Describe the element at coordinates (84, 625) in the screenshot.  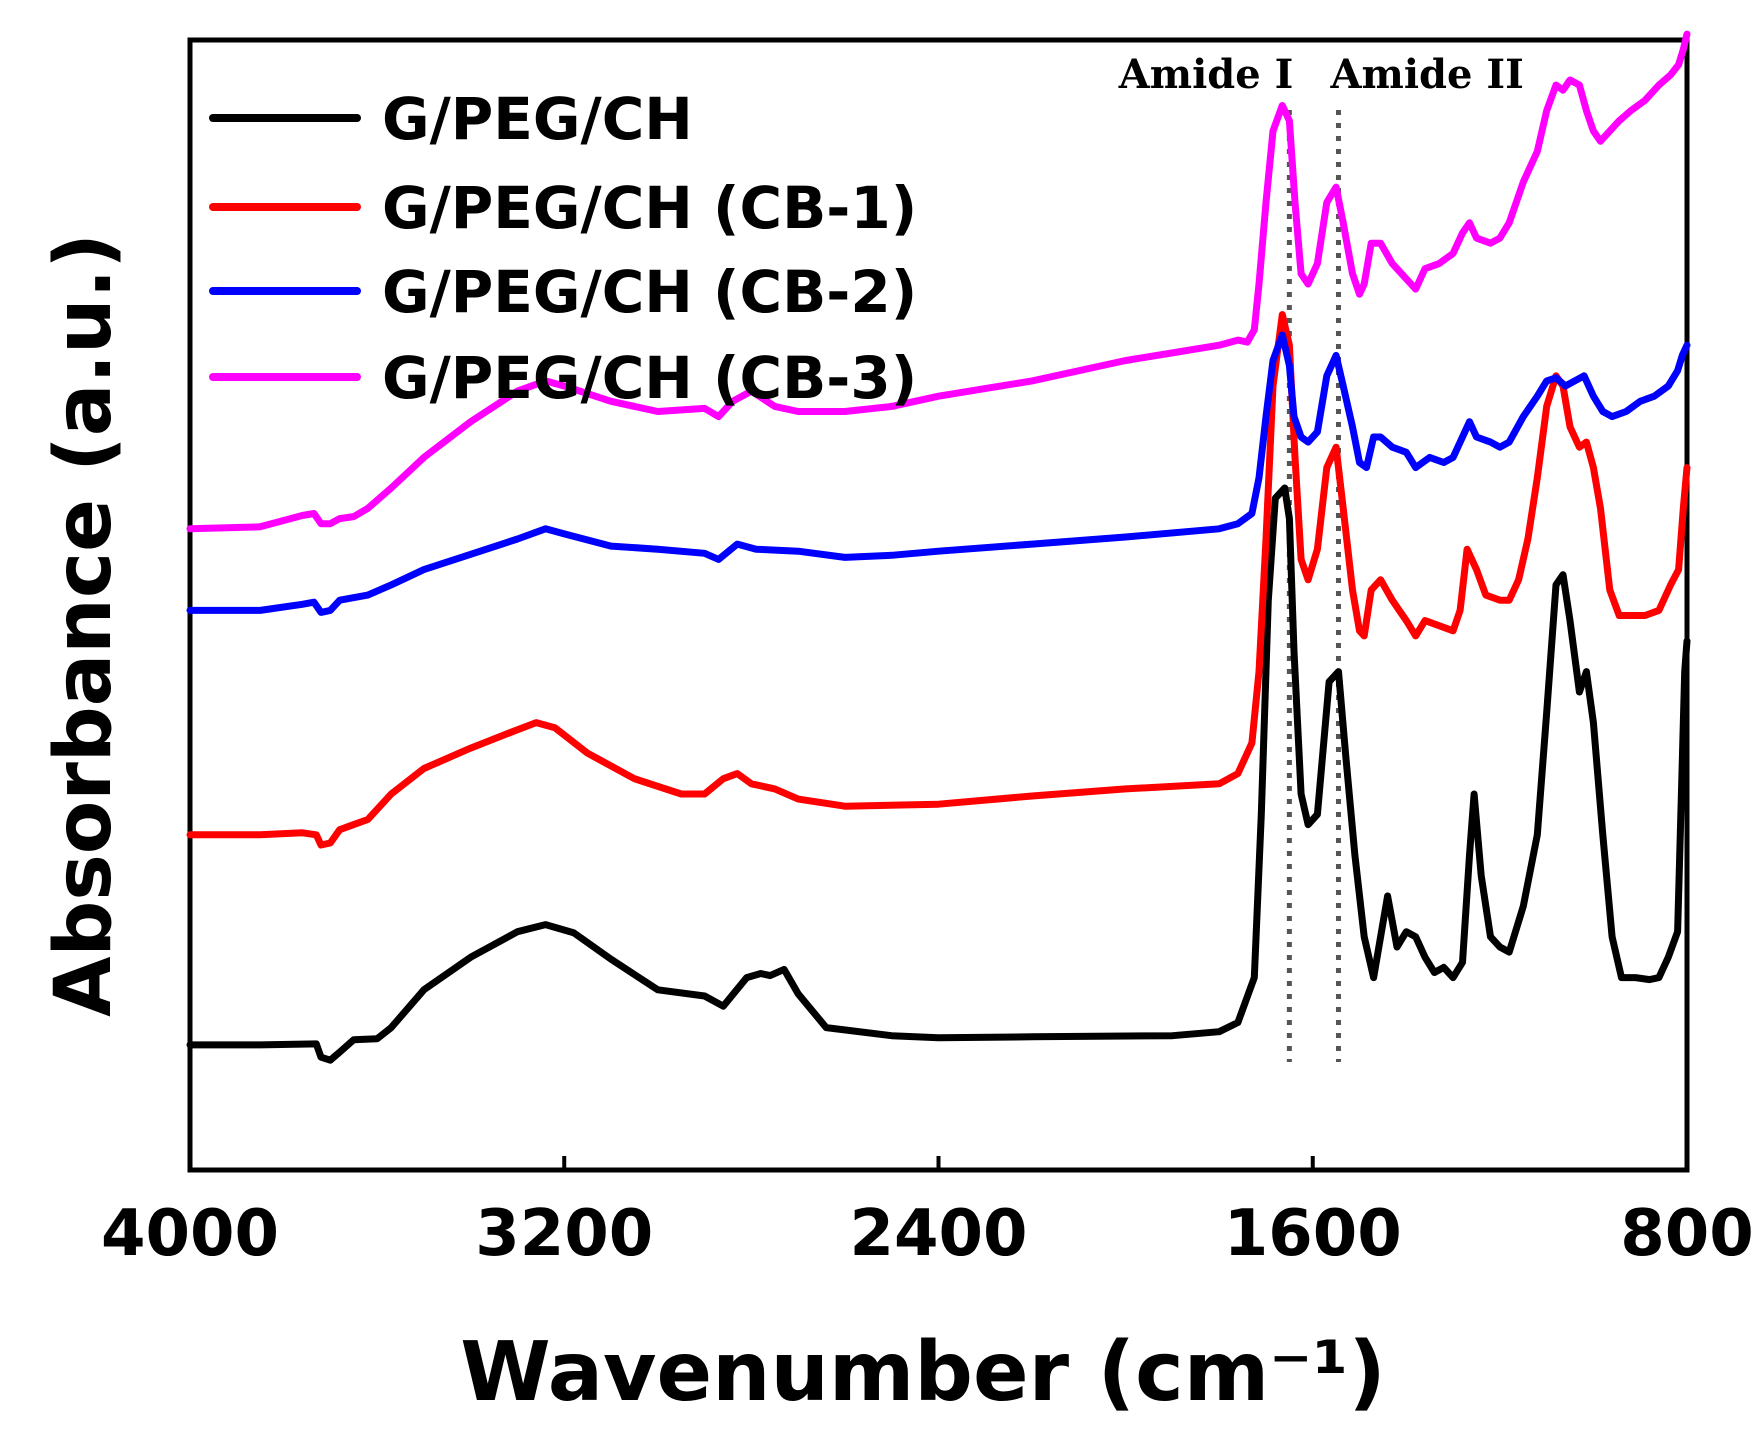
I see `y-axis-title: Absorbance (a.u.)` at that location.